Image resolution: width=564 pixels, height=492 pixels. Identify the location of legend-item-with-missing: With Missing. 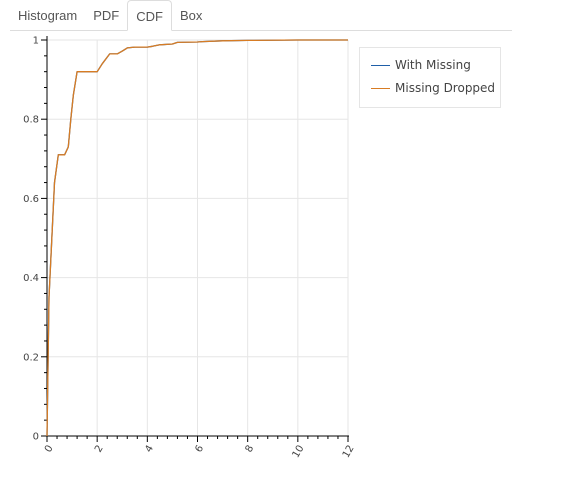
(430, 66).